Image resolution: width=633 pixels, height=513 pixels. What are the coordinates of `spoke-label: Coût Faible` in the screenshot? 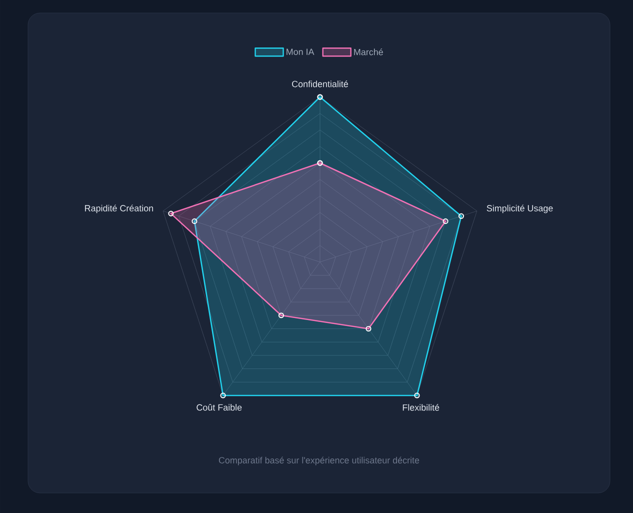 It's located at (219, 407).